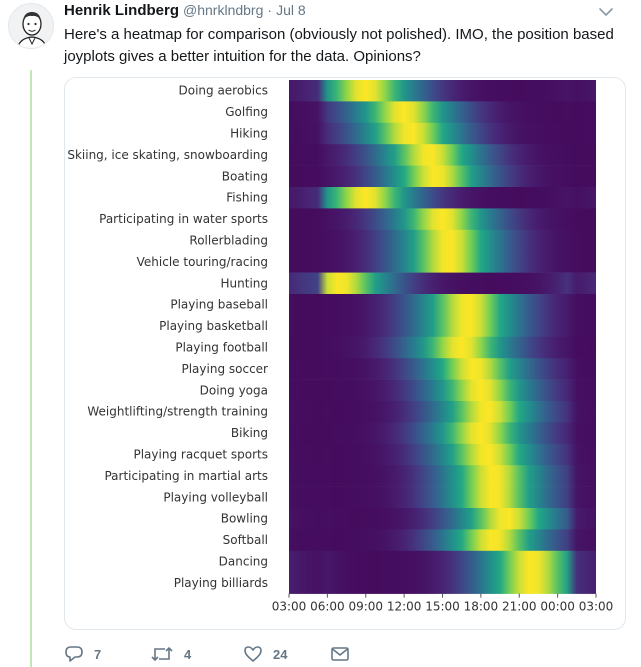 The width and height of the screenshot is (641, 667). I want to click on heatmap-row-label: Hunting, so click(245, 283).